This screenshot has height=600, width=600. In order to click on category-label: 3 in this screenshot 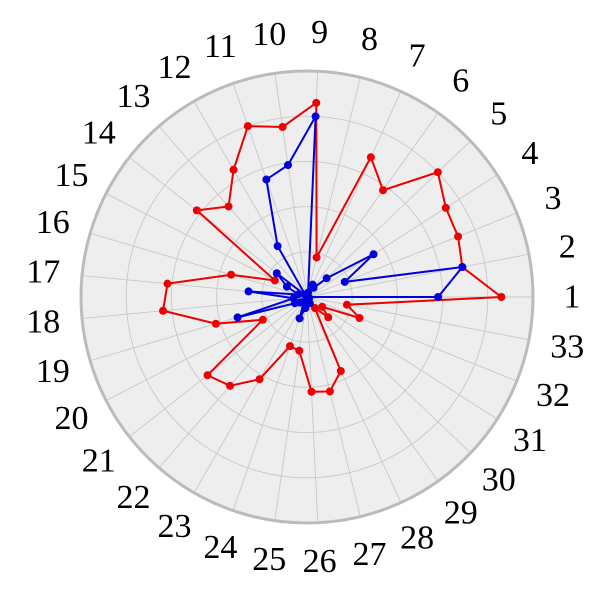, I will do `click(553, 198)`.